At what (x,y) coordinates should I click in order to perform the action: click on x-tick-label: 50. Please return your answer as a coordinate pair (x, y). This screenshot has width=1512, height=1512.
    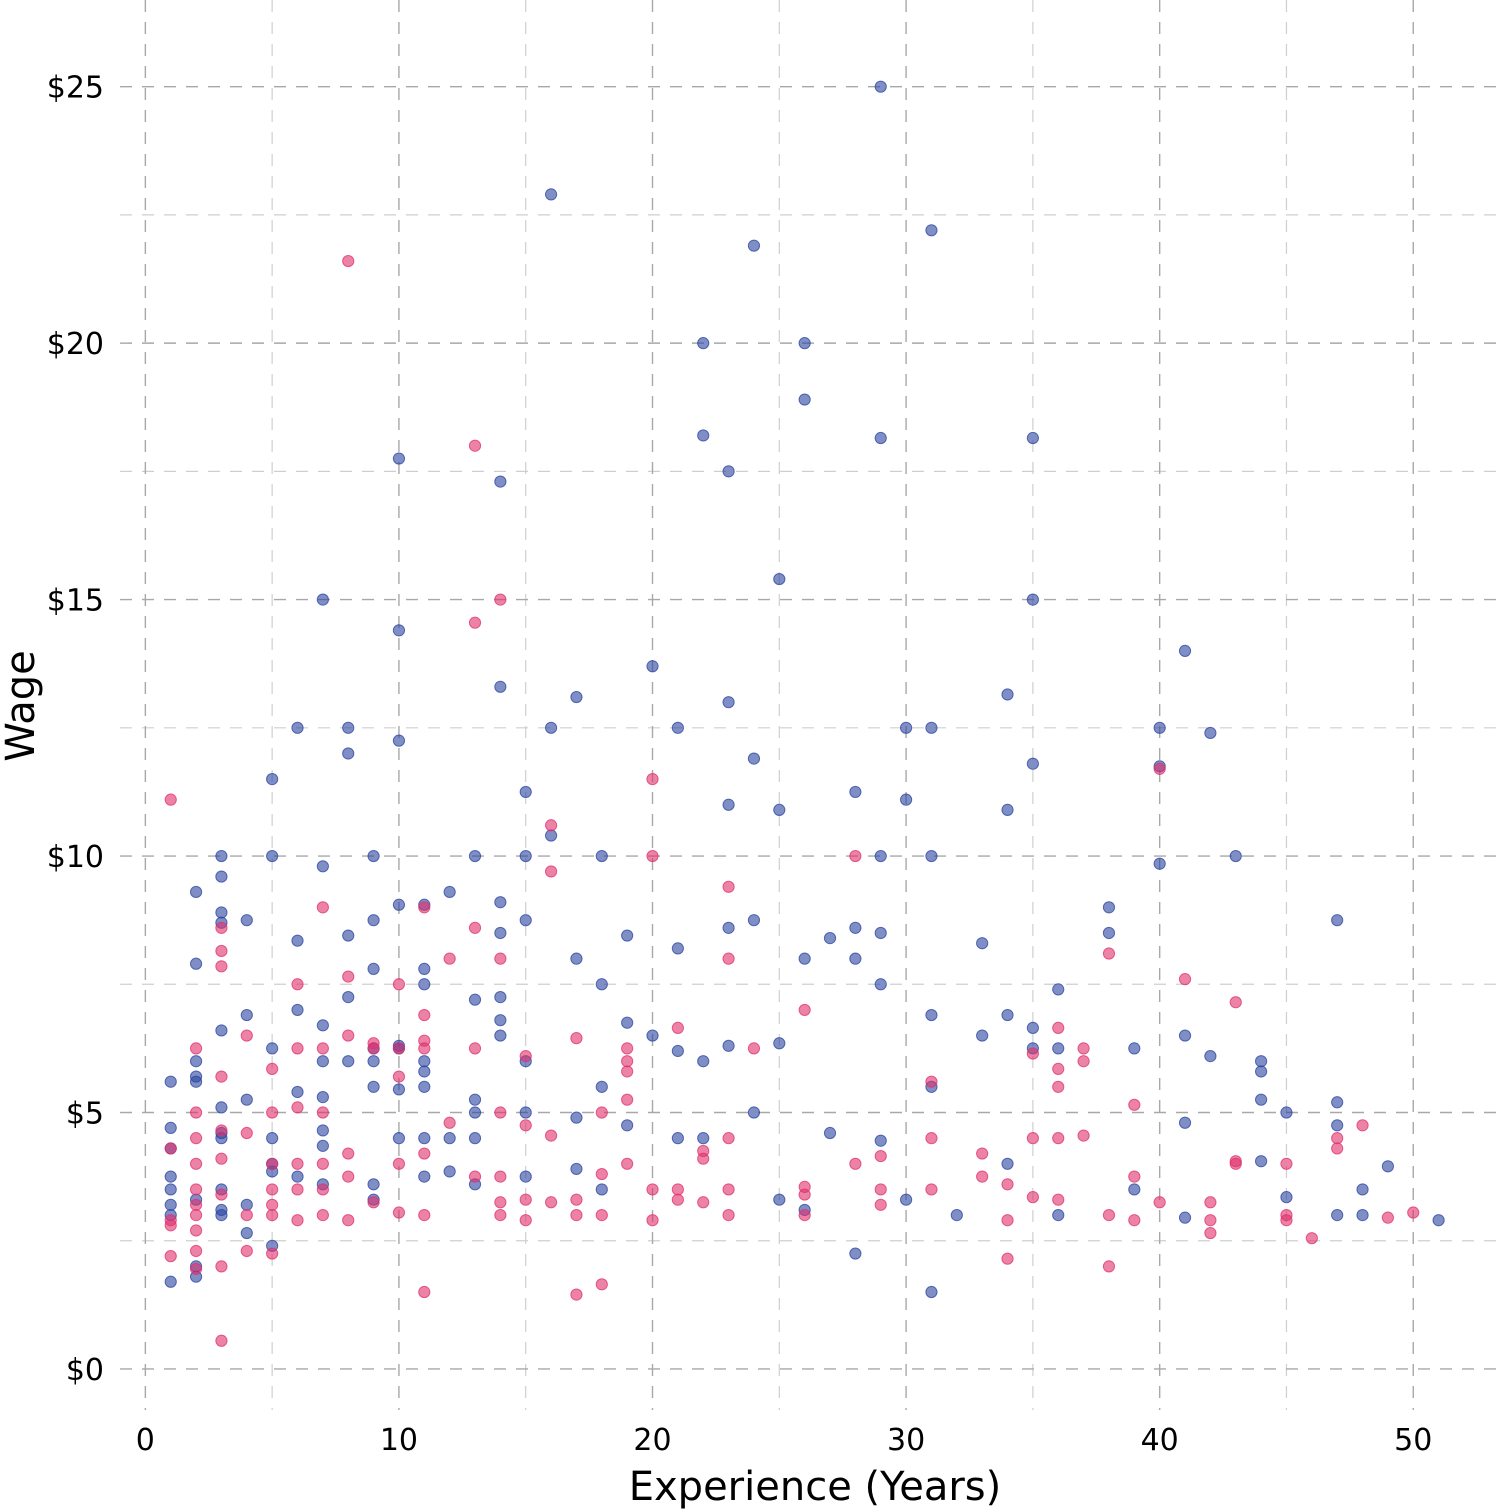
    Looking at the image, I should click on (1413, 1440).